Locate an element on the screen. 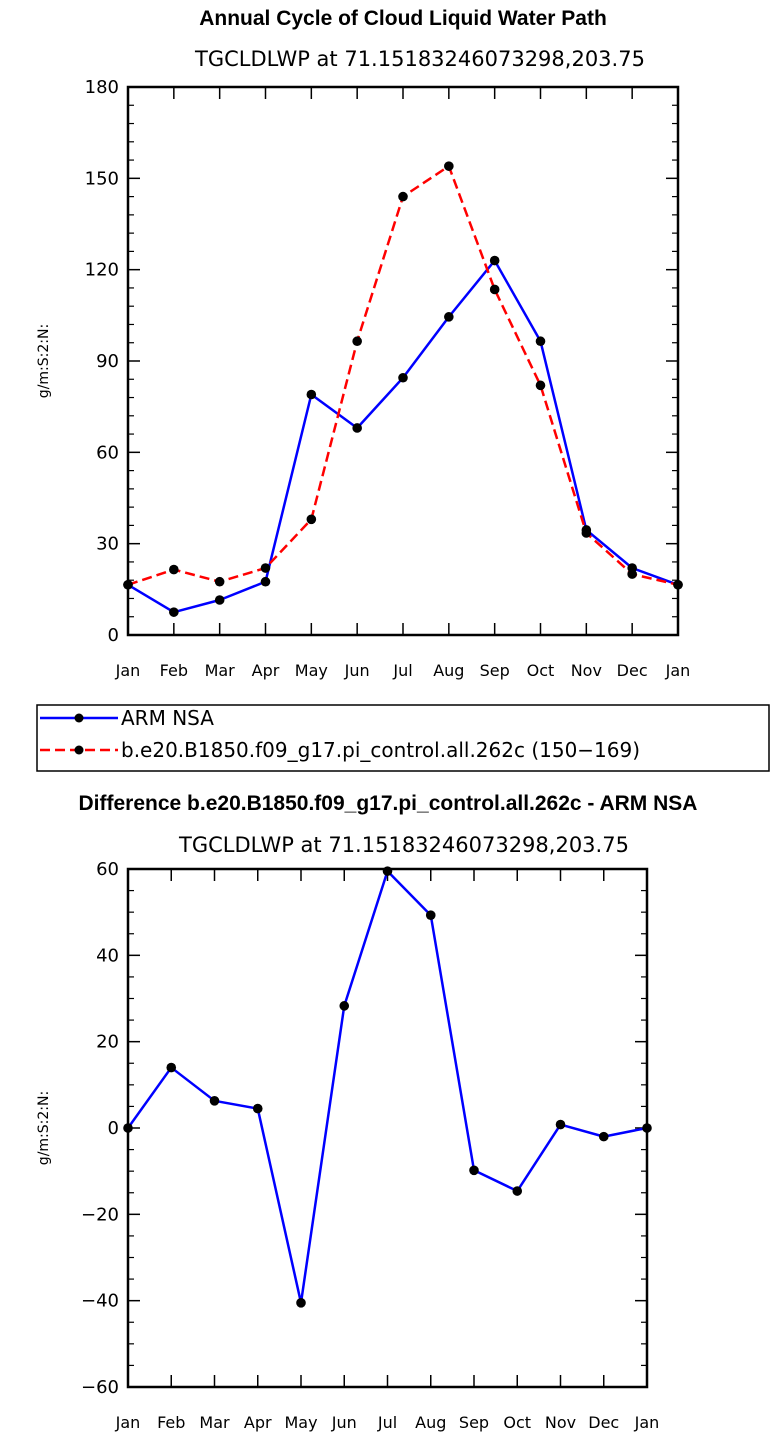 The height and width of the screenshot is (1438, 777). chart2-x-tick-label-jun: Jun is located at coordinates (344, 1422).